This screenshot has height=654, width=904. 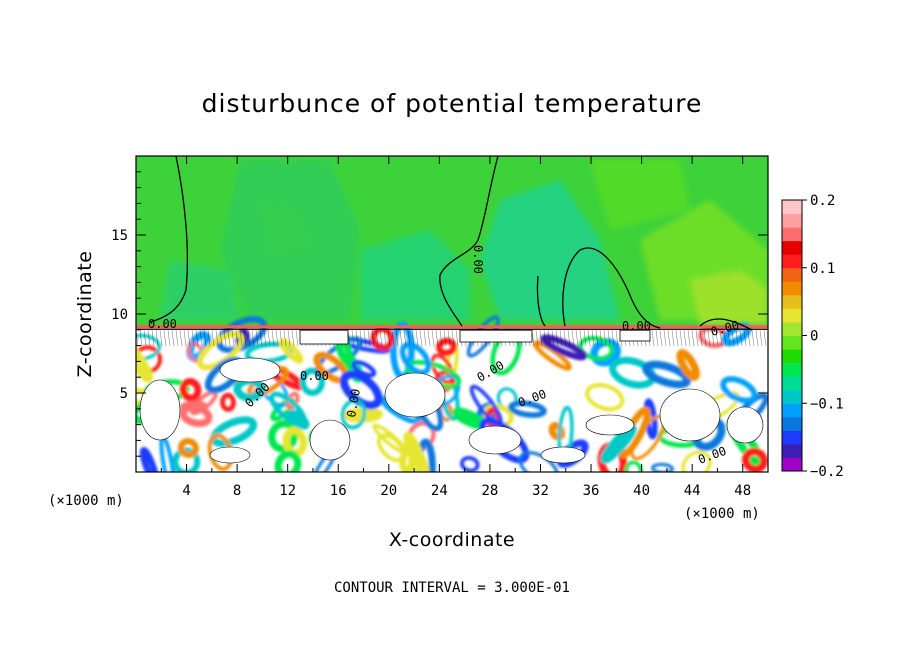 What do you see at coordinates (822, 201) in the screenshot?
I see `colorbar-tick-label: 0.2` at bounding box center [822, 201].